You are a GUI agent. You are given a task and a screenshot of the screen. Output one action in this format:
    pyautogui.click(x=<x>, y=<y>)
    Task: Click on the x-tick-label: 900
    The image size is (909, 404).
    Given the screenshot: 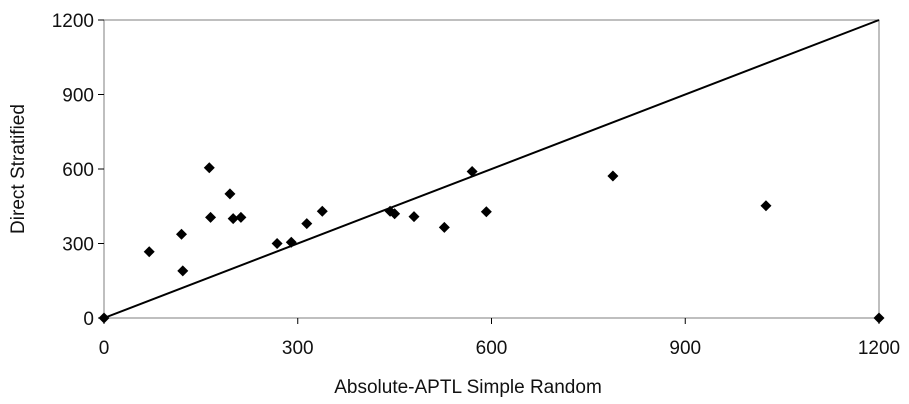 What is the action you would take?
    pyautogui.click(x=685, y=348)
    